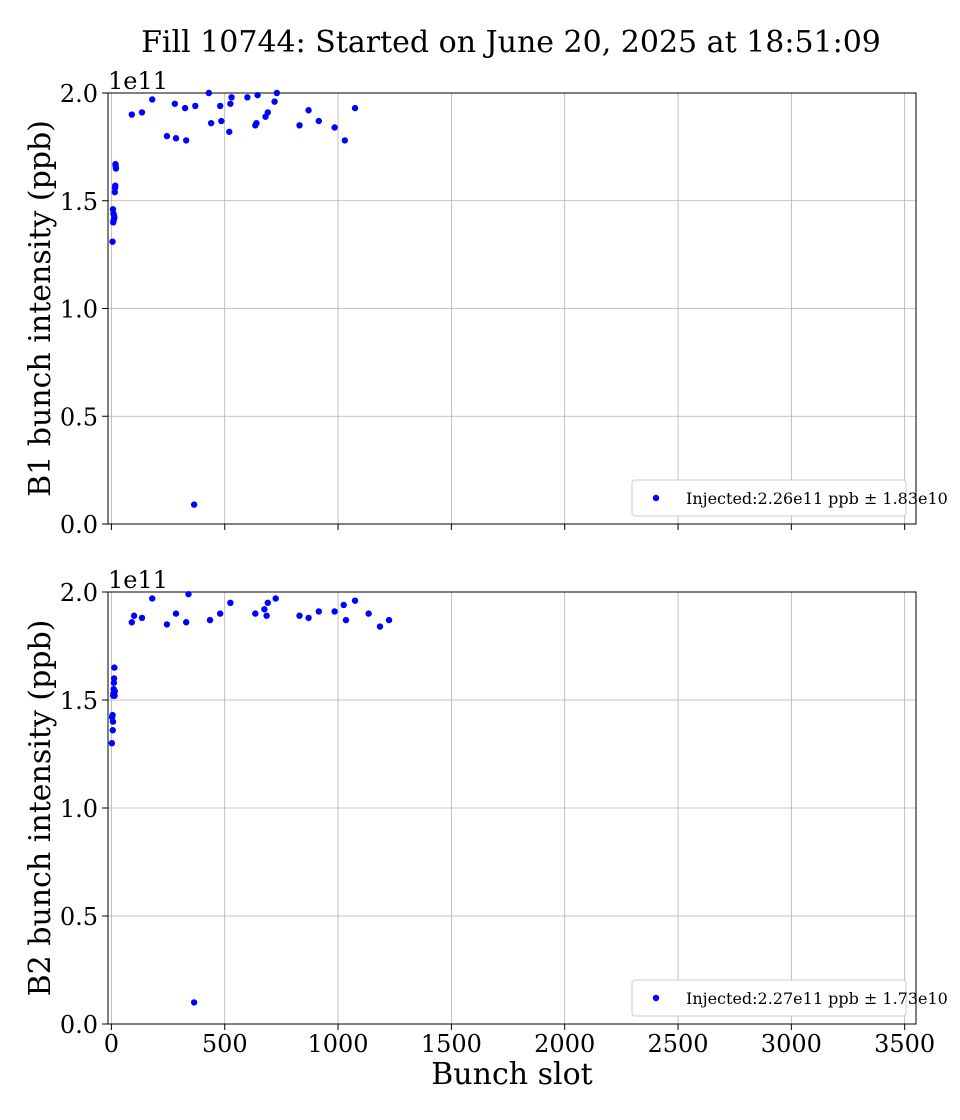  What do you see at coordinates (511, 1074) in the screenshot?
I see `x-axis-label: Bunch slot` at bounding box center [511, 1074].